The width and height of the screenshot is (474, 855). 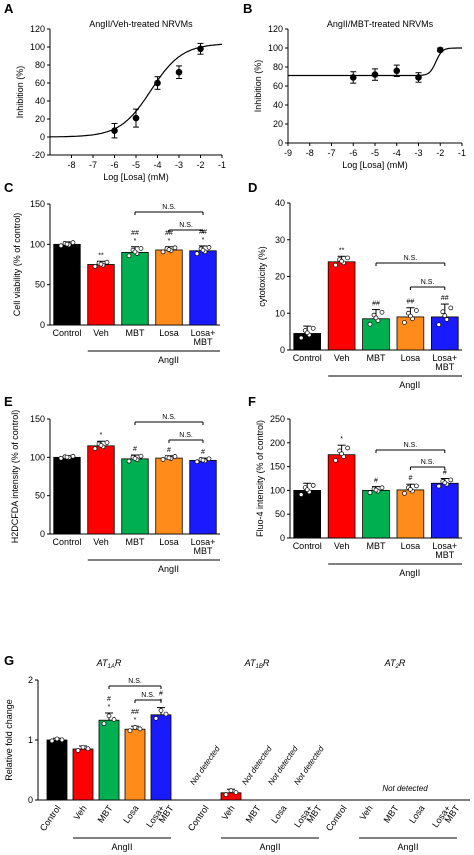 I want to click on x-tick-label: -2, so click(x=440, y=153).